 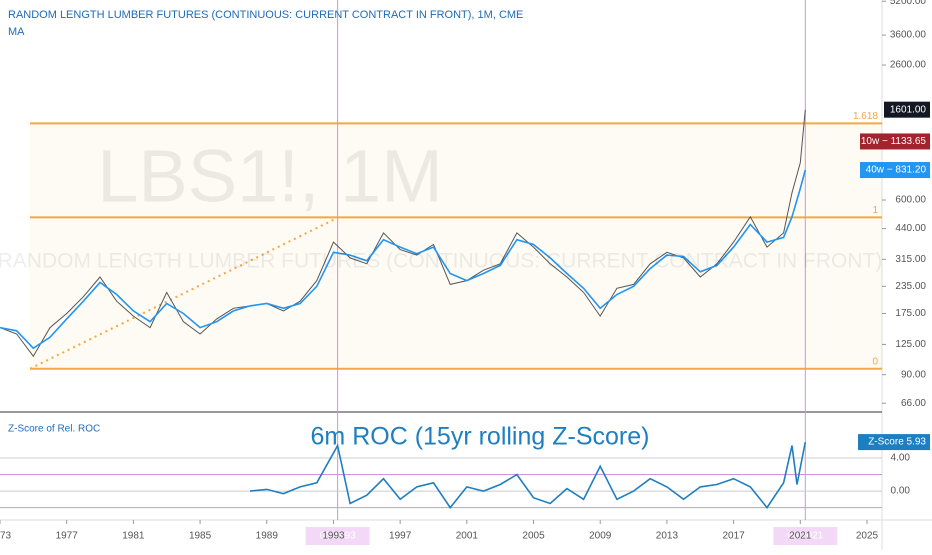 What do you see at coordinates (400, 536) in the screenshot?
I see `x-tick-label: 1997` at bounding box center [400, 536].